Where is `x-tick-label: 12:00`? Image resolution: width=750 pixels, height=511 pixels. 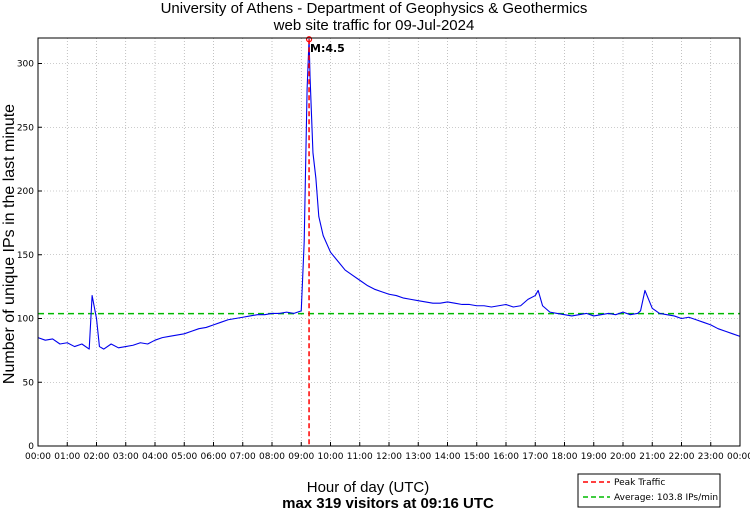
x-tick-label: 12:00 is located at coordinates (389, 457).